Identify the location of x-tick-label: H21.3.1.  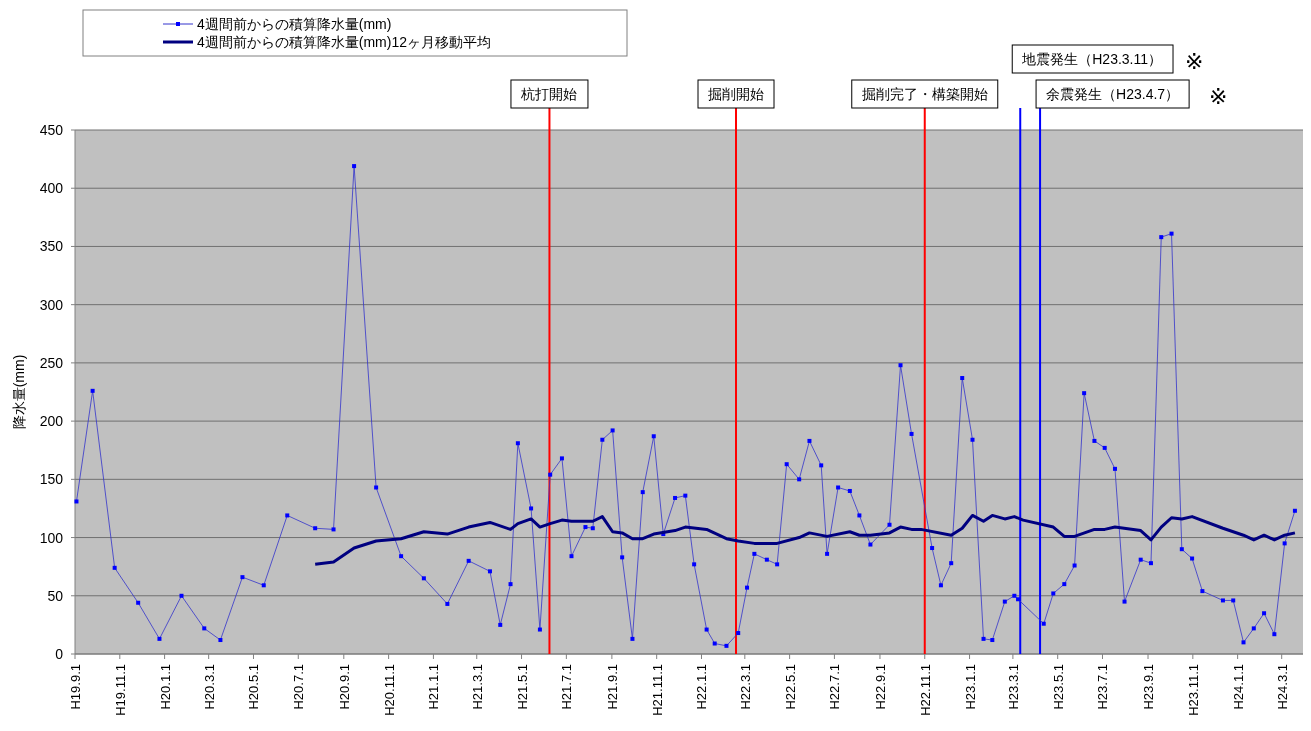
(477, 687).